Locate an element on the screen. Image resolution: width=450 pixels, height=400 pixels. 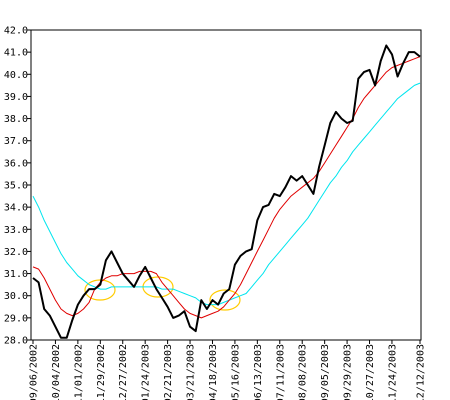
x-tick-label: 11/29/2002 is located at coordinates (101, 372).